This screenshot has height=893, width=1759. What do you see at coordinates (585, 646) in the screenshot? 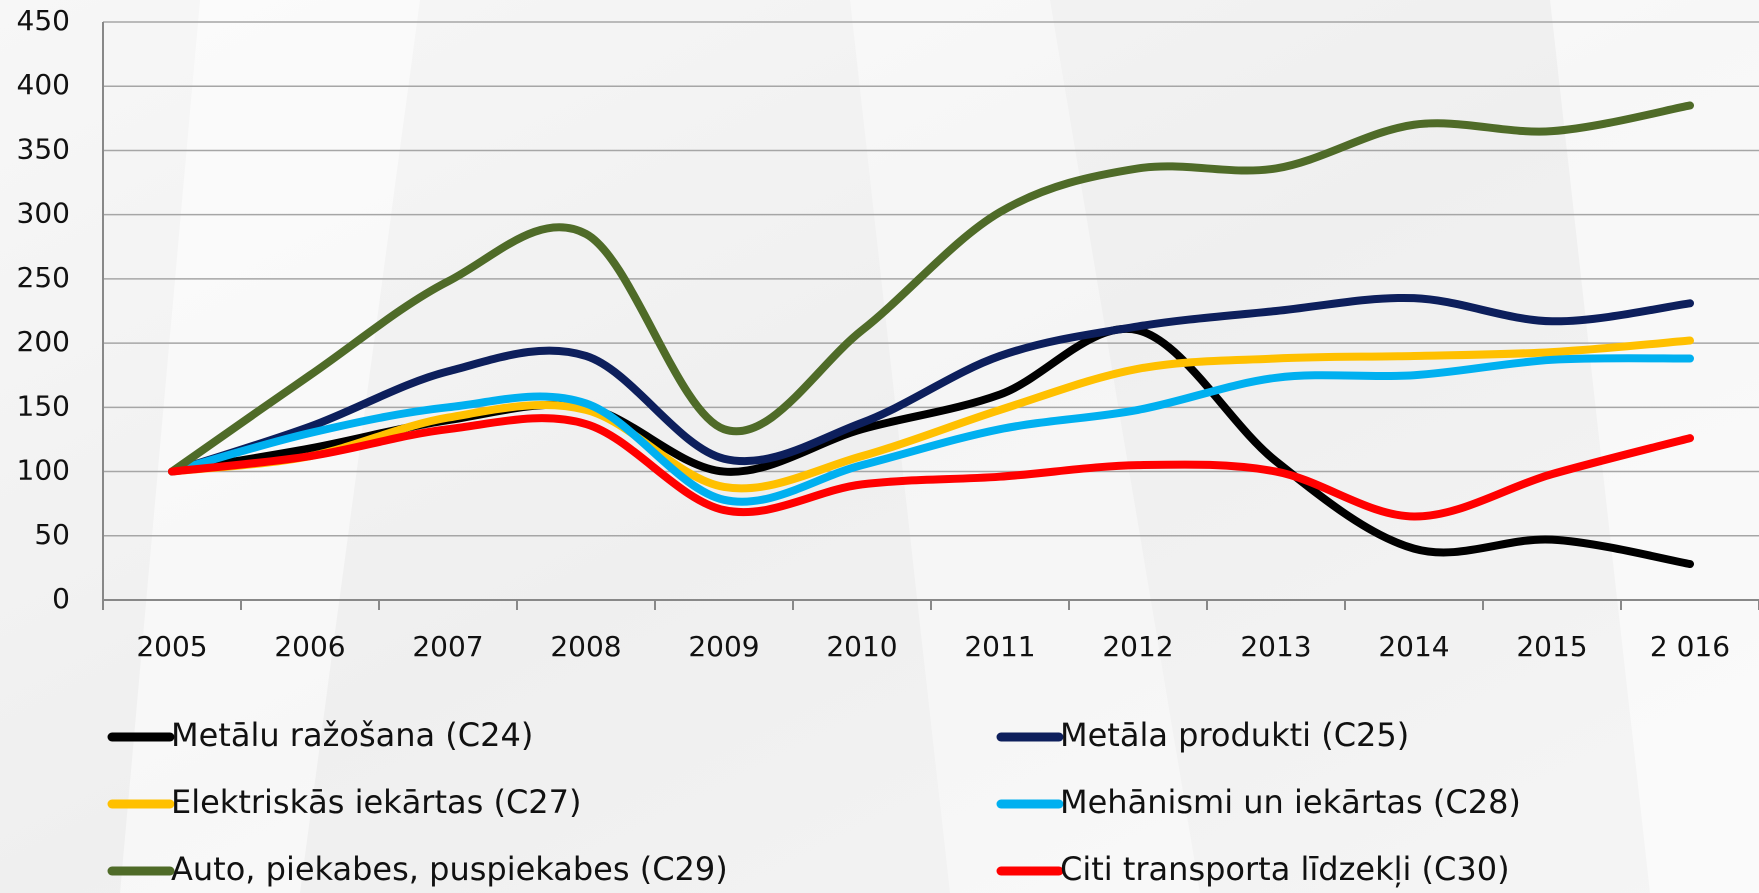
I see `x-tick-label: 2008` at bounding box center [585, 646].